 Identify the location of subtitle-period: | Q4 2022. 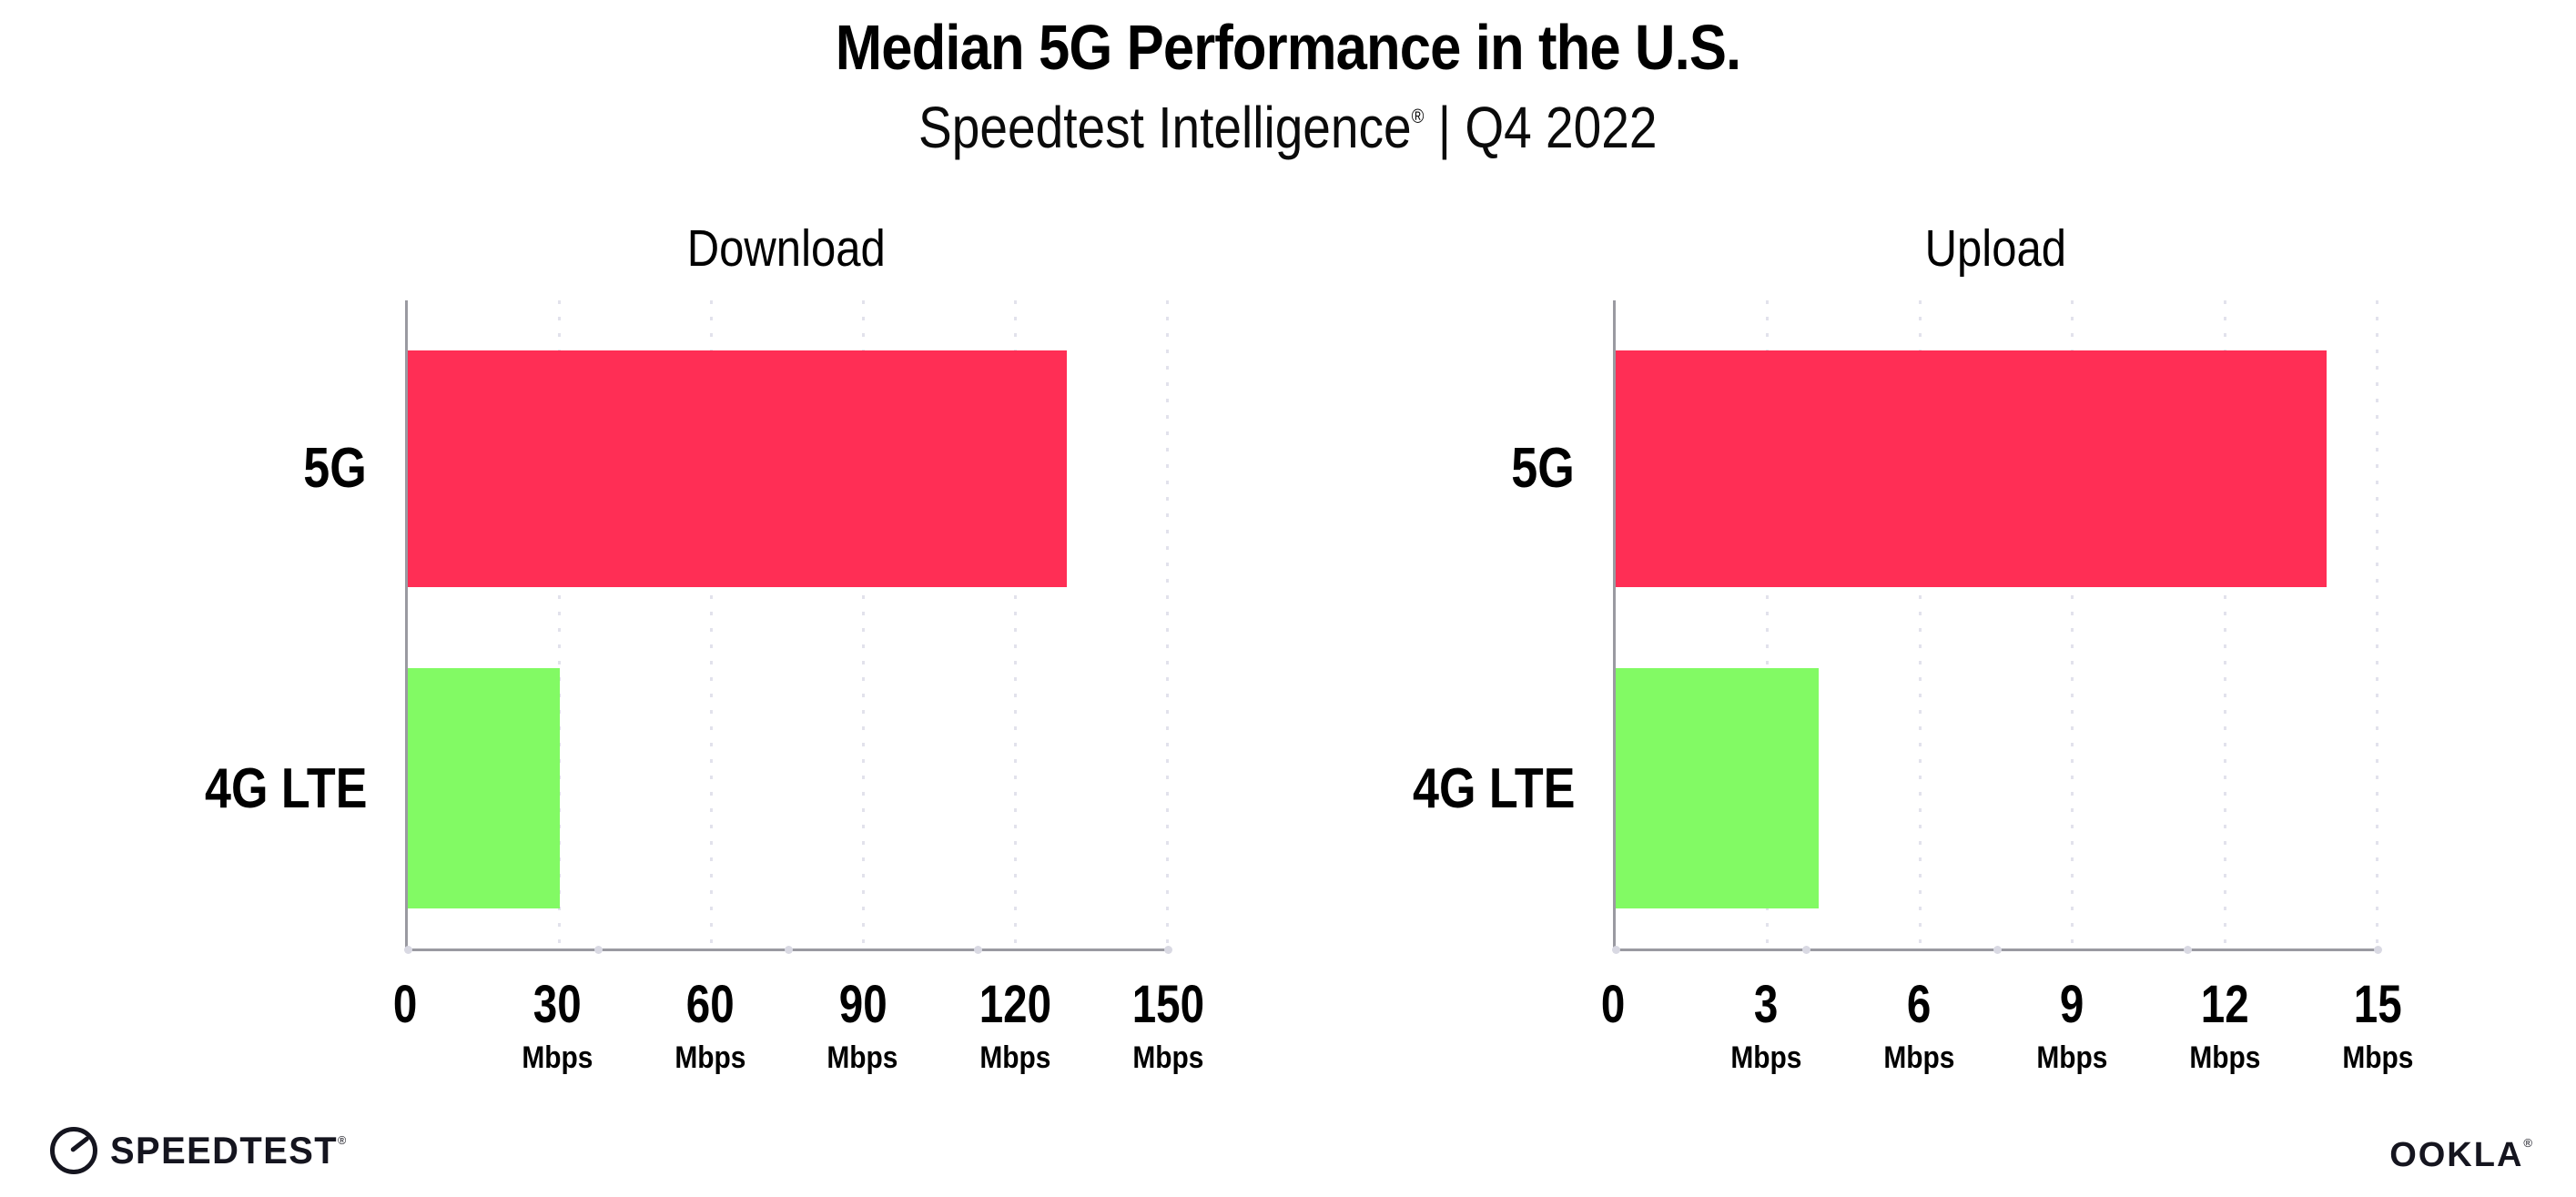
(1541, 128).